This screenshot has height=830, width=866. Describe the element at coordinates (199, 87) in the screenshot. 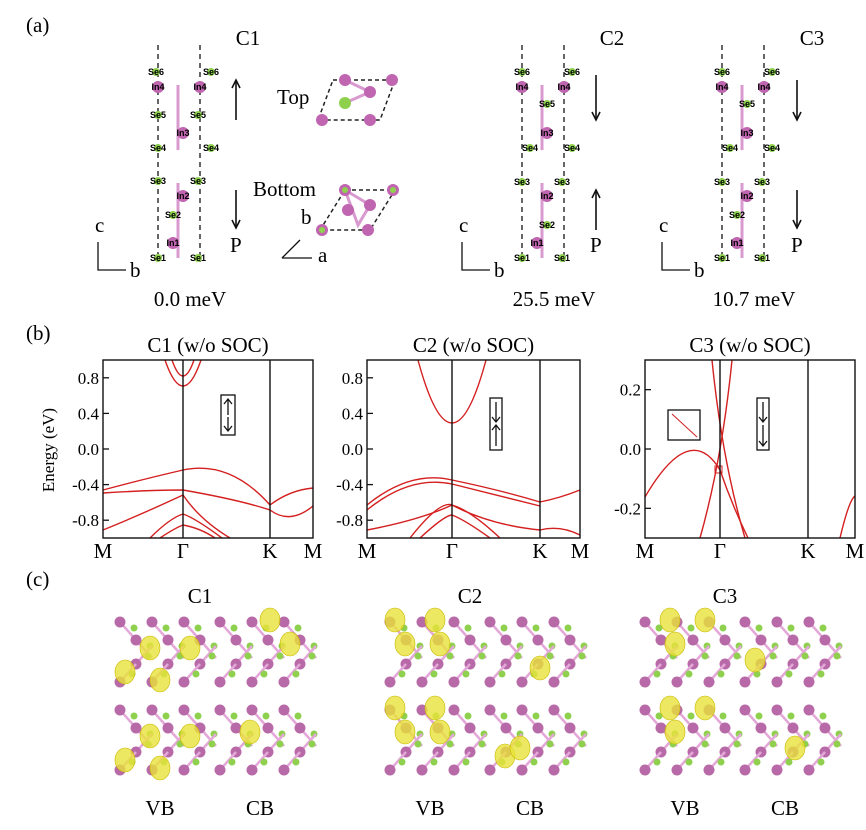

I see `atom-label: In4` at that location.